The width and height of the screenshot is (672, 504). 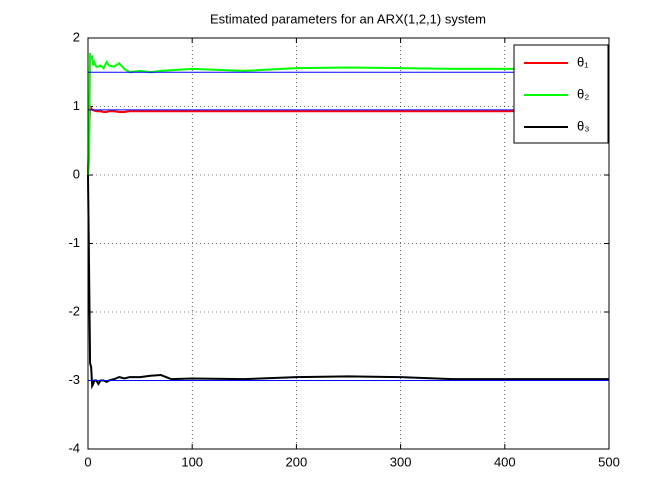 I want to click on legend-label: θ₃, so click(x=583, y=125).